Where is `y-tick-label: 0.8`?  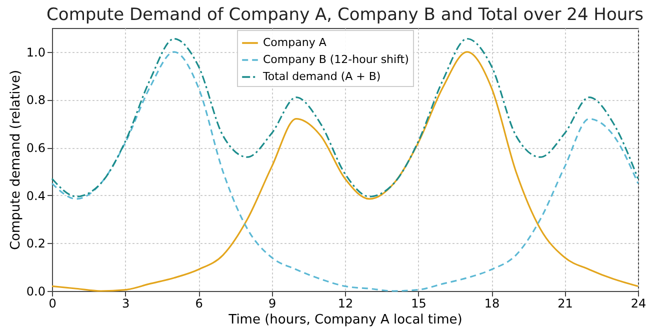
y-tick-label: 0.8 is located at coordinates (36, 100).